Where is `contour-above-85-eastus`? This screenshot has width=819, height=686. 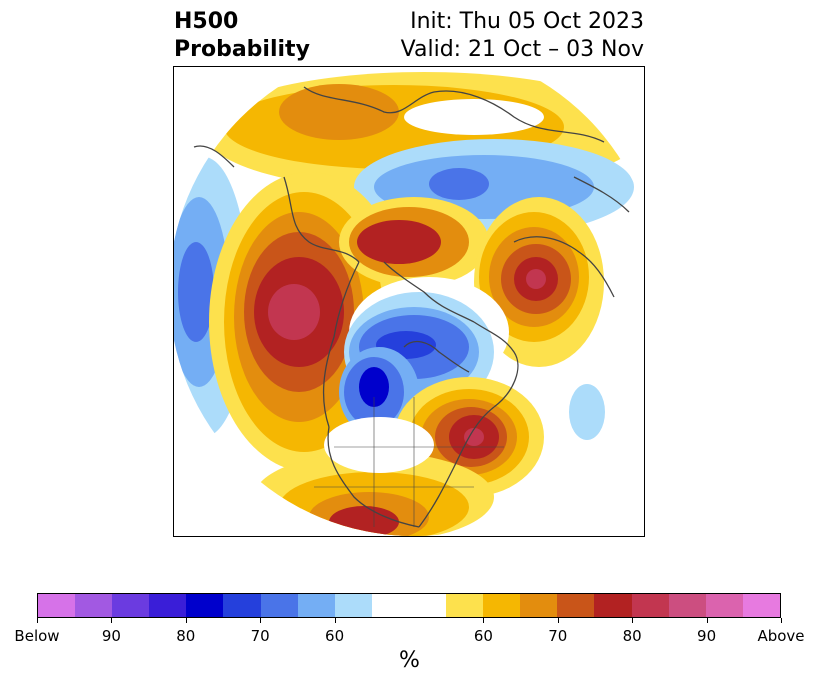
contour-above-85-eastus is located at coordinates (474, 437).